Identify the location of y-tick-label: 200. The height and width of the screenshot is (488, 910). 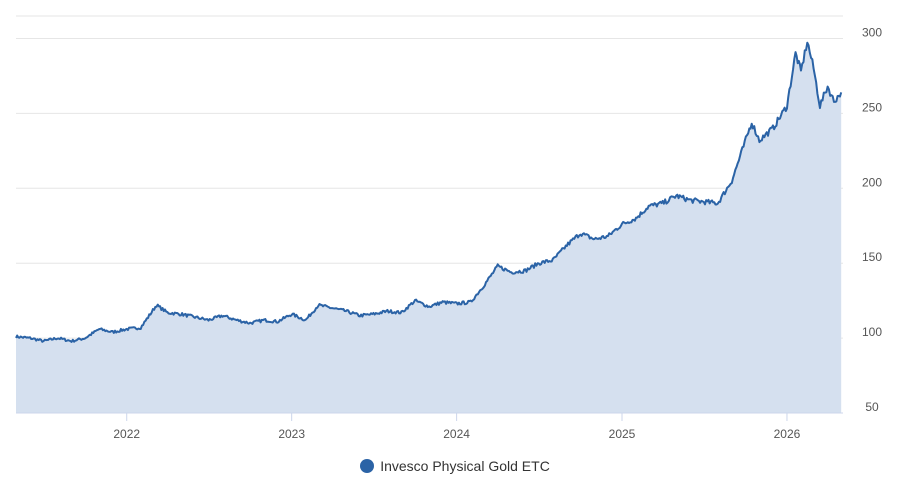
(872, 182).